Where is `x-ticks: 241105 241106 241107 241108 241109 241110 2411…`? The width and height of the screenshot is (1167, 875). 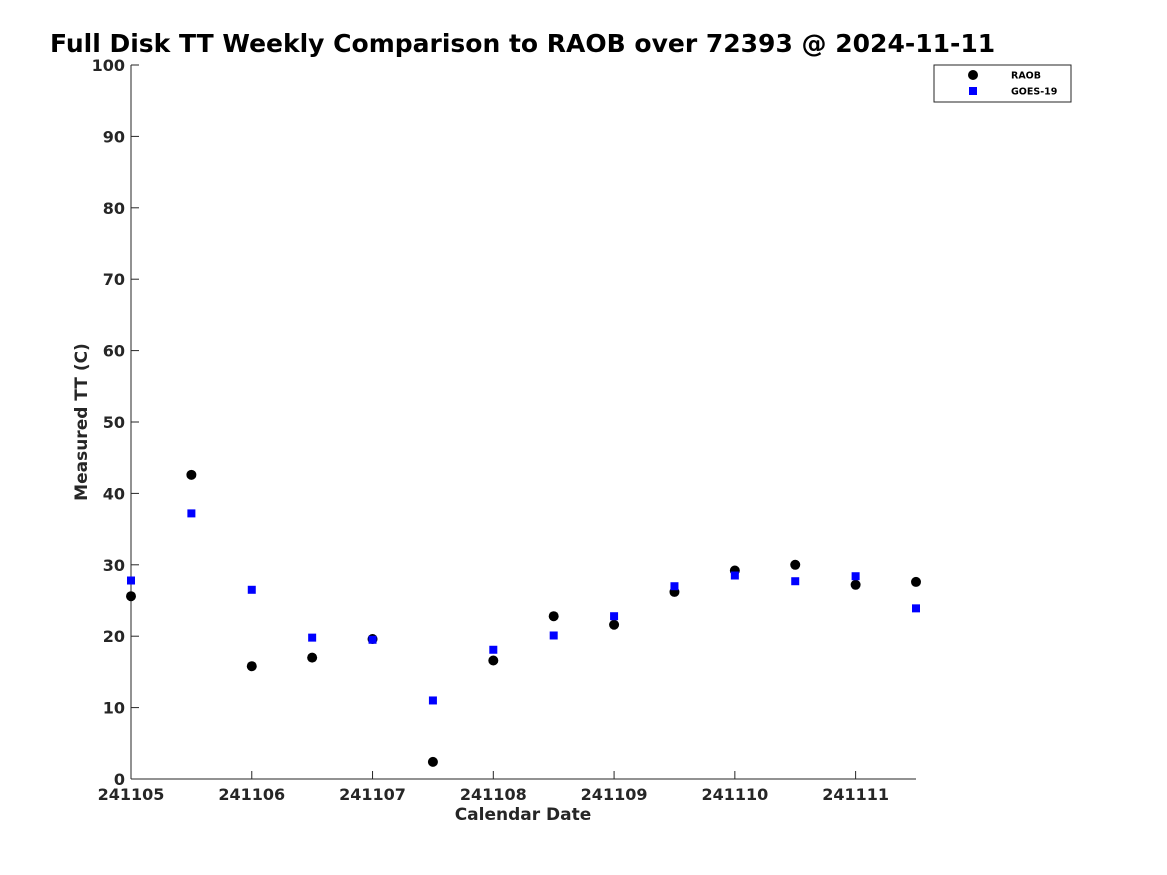 x-ticks: 241105 241106 241107 241108 241109 241110 2411… is located at coordinates (493, 787).